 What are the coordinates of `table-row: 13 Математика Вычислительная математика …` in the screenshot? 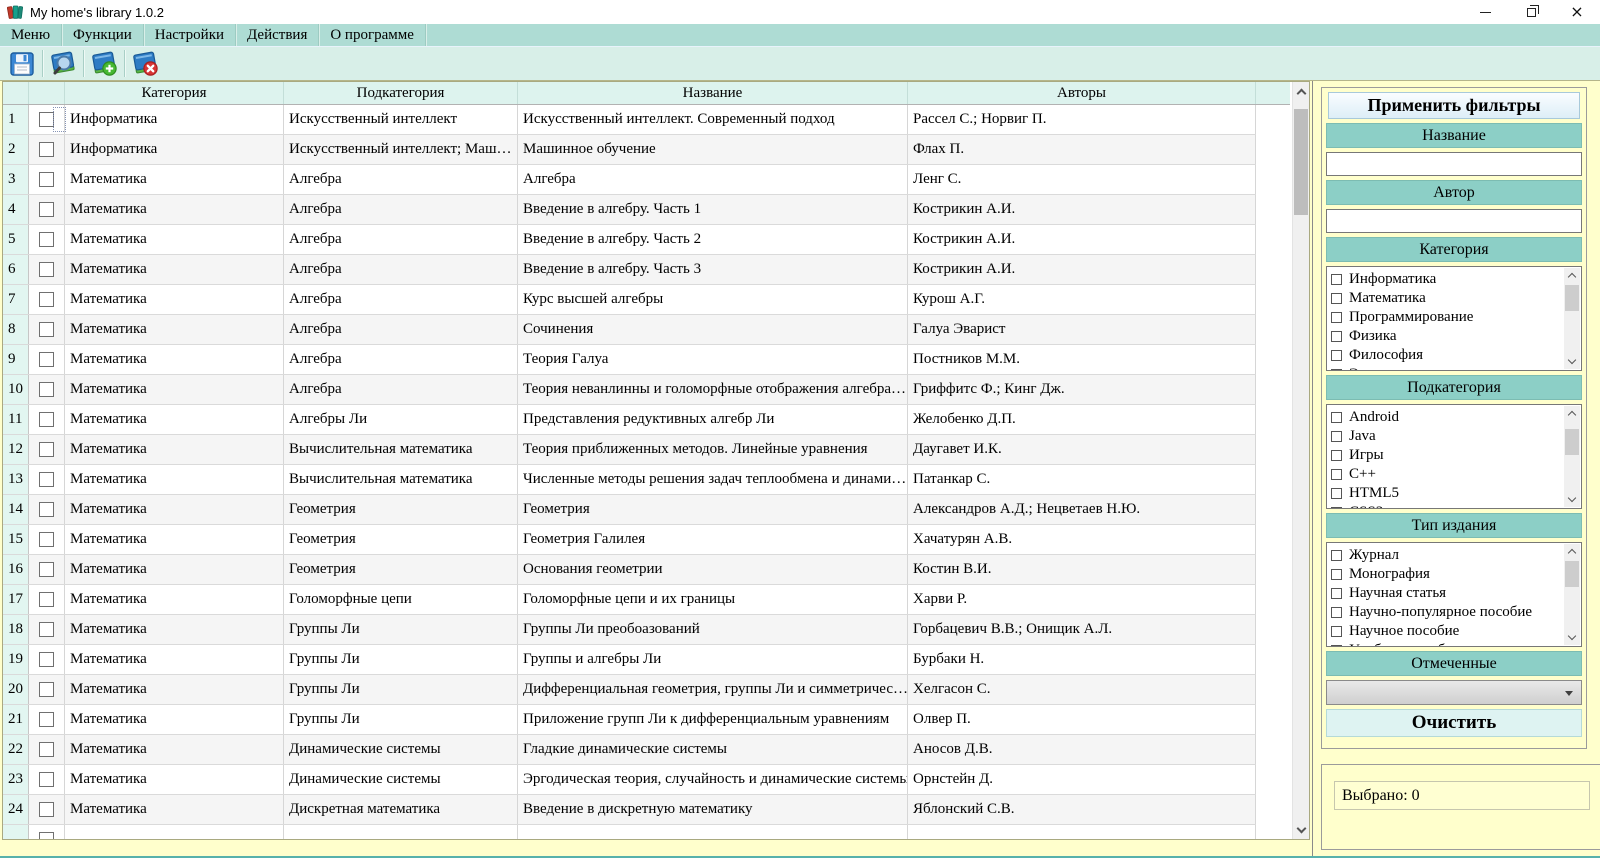 It's located at (629, 480).